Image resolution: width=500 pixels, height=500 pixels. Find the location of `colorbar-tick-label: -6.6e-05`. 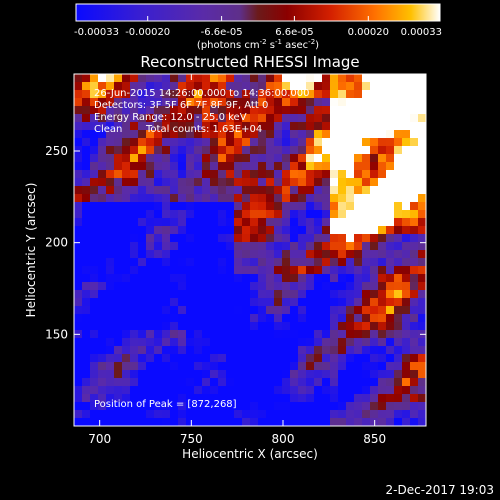

colorbar-tick-label: -6.6e-05 is located at coordinates (222, 32).